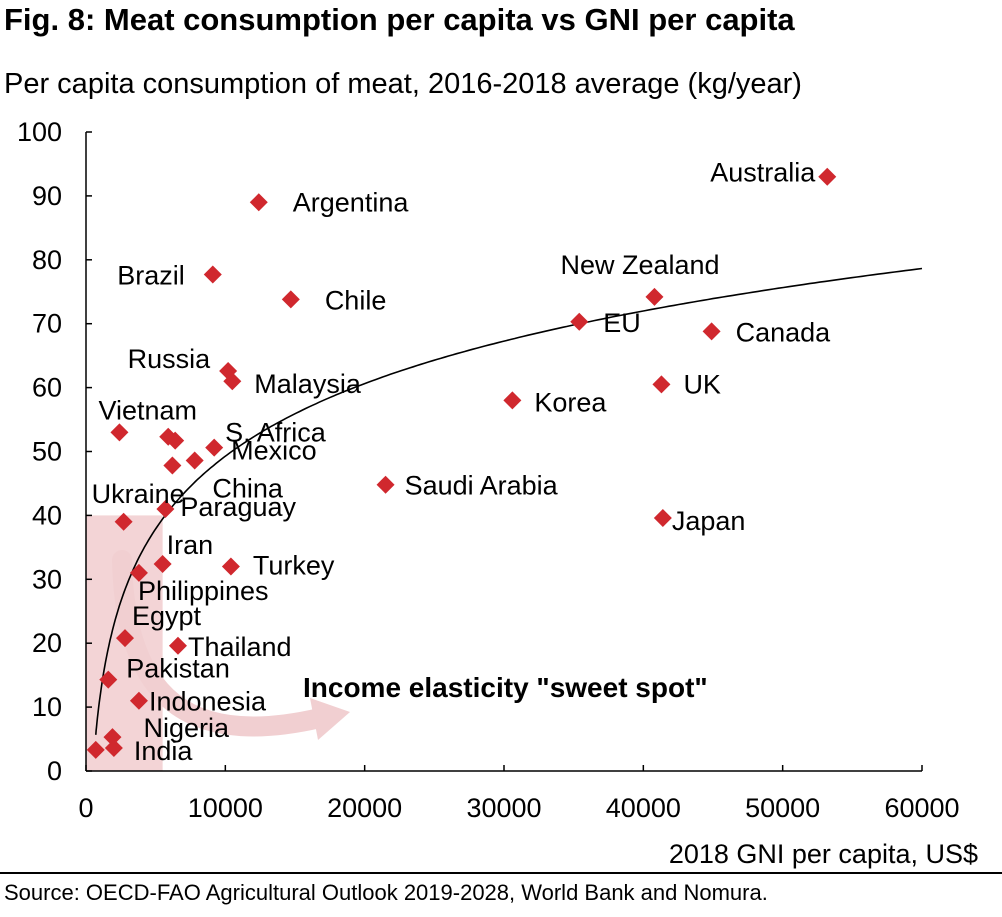 Image resolution: width=1002 pixels, height=917 pixels. What do you see at coordinates (47, 260) in the screenshot?
I see `y-tick-label: 80` at bounding box center [47, 260].